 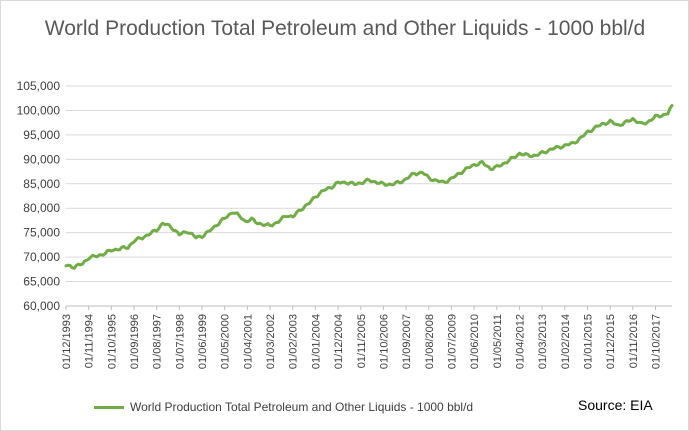 I want to click on x-tick-label: 01/03/2013, so click(x=543, y=341).